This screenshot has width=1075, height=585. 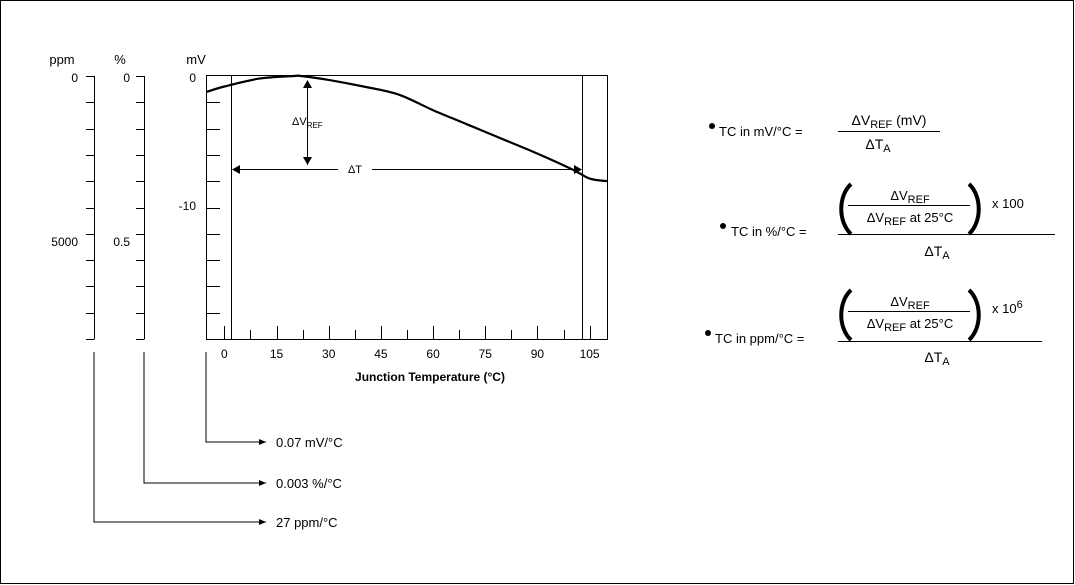 What do you see at coordinates (381, 354) in the screenshot?
I see `x-tick-label: 45` at bounding box center [381, 354].